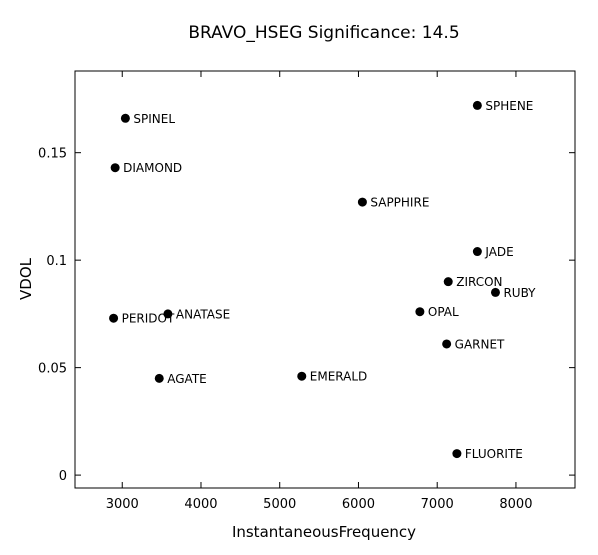 The height and width of the screenshot is (555, 598). Describe the element at coordinates (519, 293) in the screenshot. I see `data-point-label: RUBY` at that location.